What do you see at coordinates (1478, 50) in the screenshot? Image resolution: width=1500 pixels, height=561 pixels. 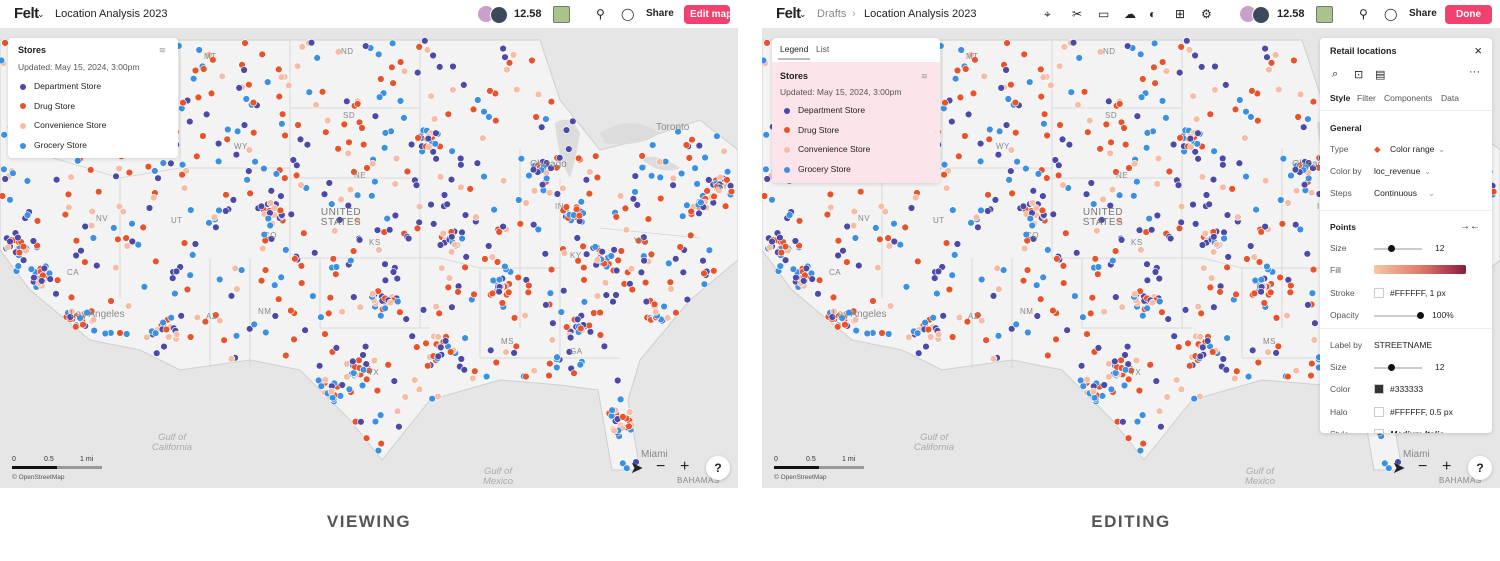 I see `close-button: ×` at bounding box center [1478, 50].